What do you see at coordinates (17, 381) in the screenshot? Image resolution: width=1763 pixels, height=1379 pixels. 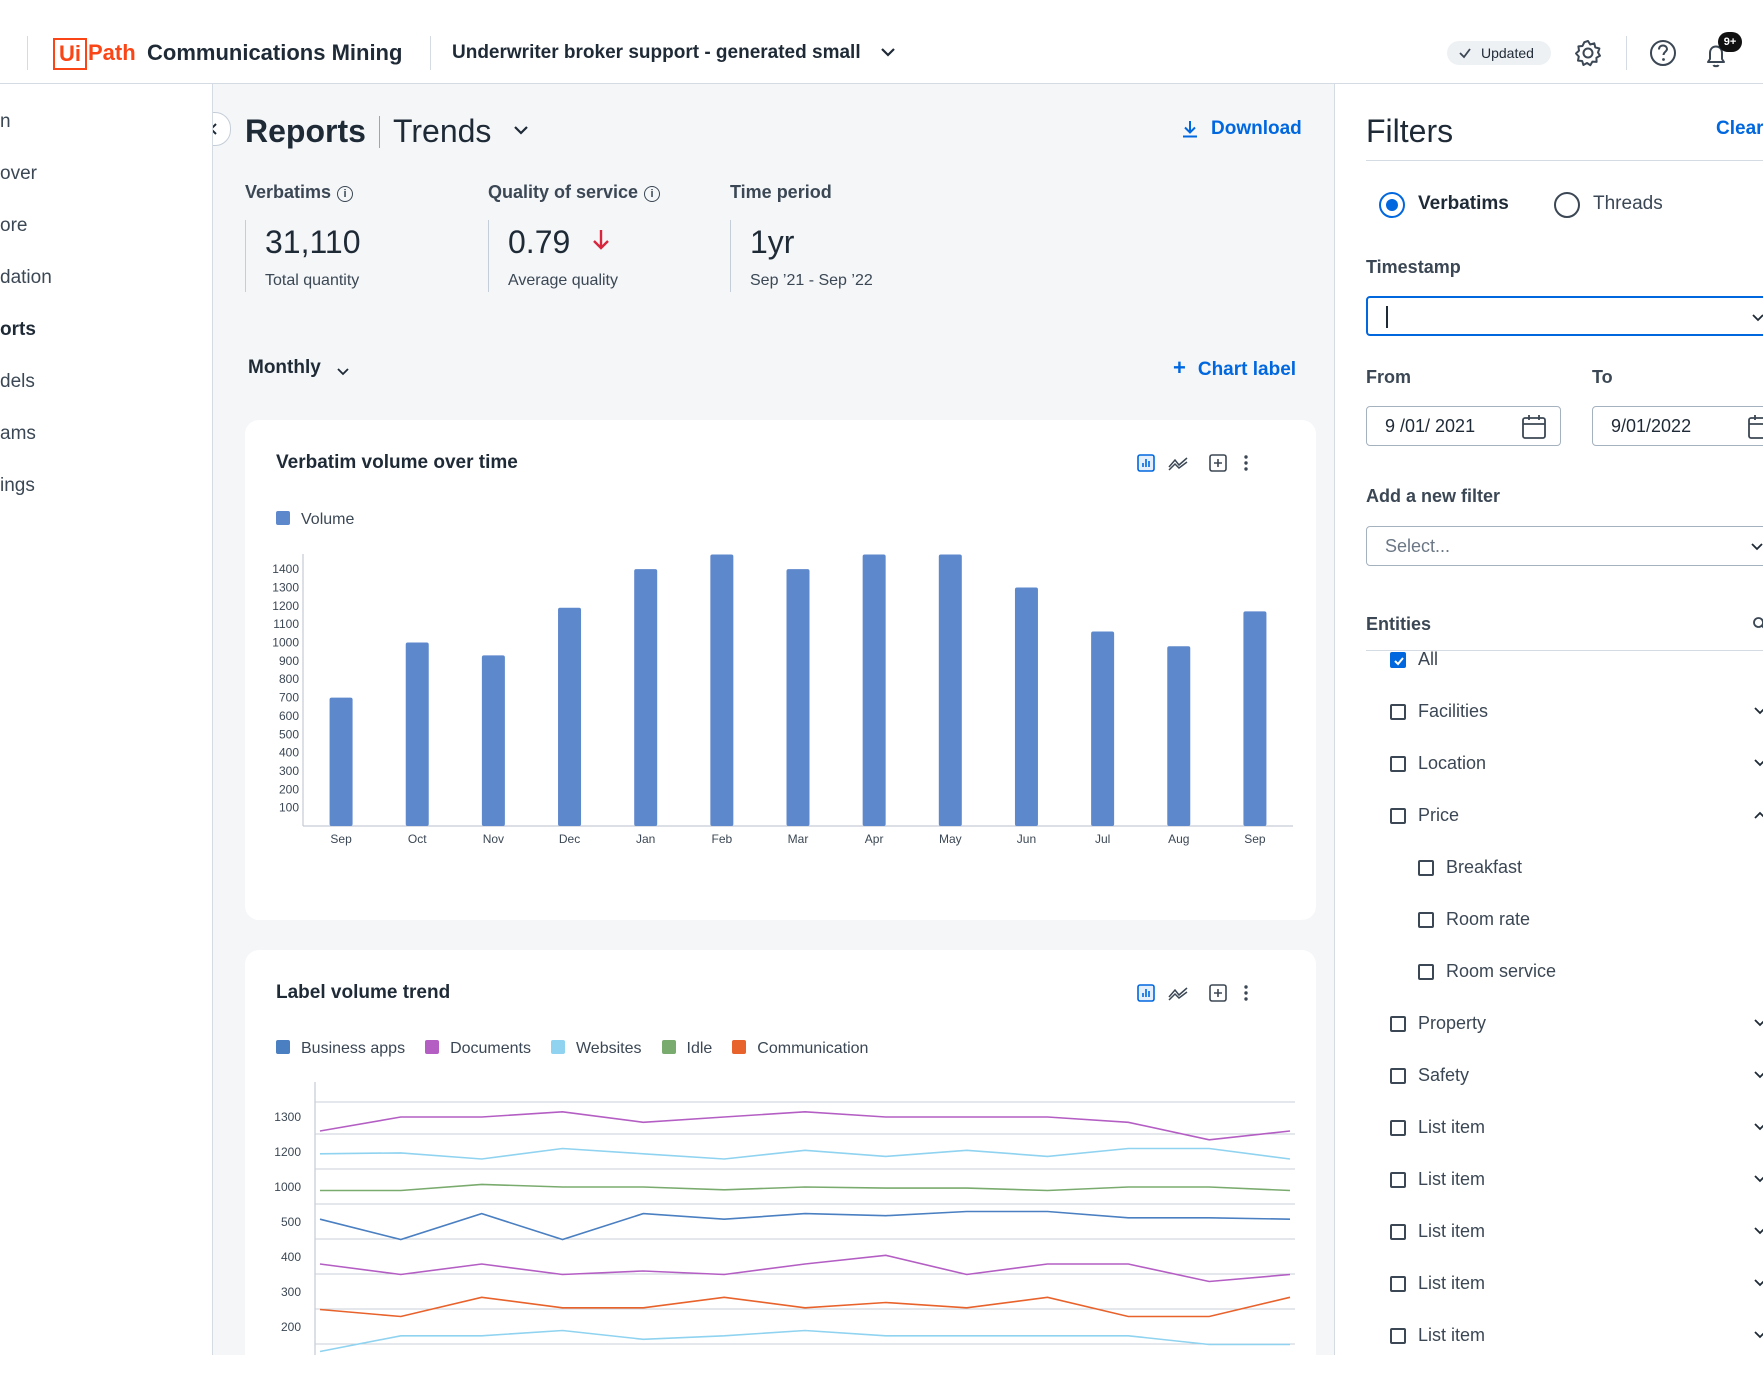 I see `sidebar-item-6: dels` at bounding box center [17, 381].